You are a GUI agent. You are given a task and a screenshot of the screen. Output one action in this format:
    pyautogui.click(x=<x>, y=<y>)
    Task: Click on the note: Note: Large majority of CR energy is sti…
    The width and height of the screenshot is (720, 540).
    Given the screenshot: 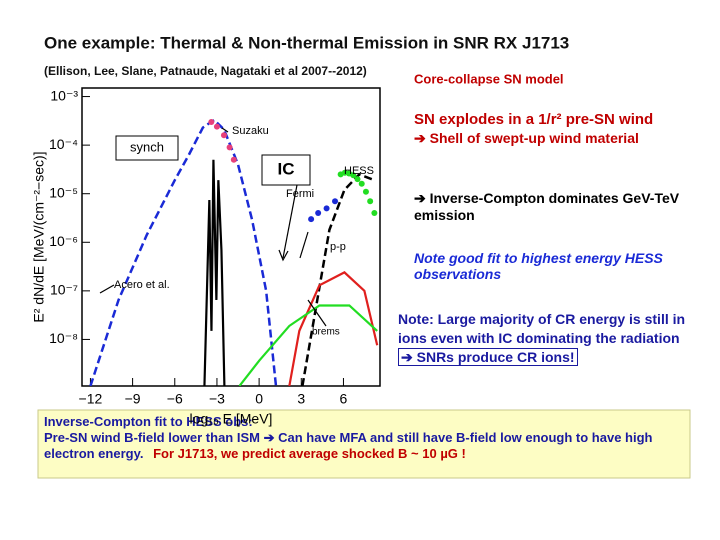 What is the action you would take?
    pyautogui.click(x=542, y=328)
    